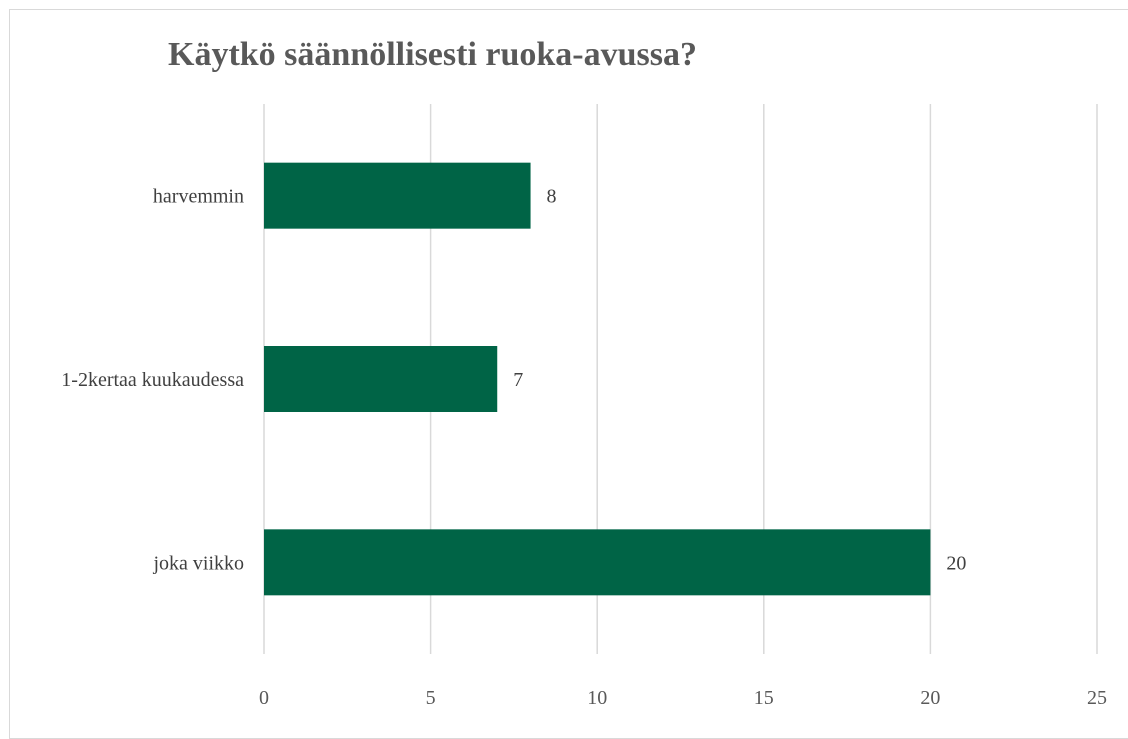 The height and width of the screenshot is (739, 1128). What do you see at coordinates (1097, 698) in the screenshot?
I see `x-tick-label: 25` at bounding box center [1097, 698].